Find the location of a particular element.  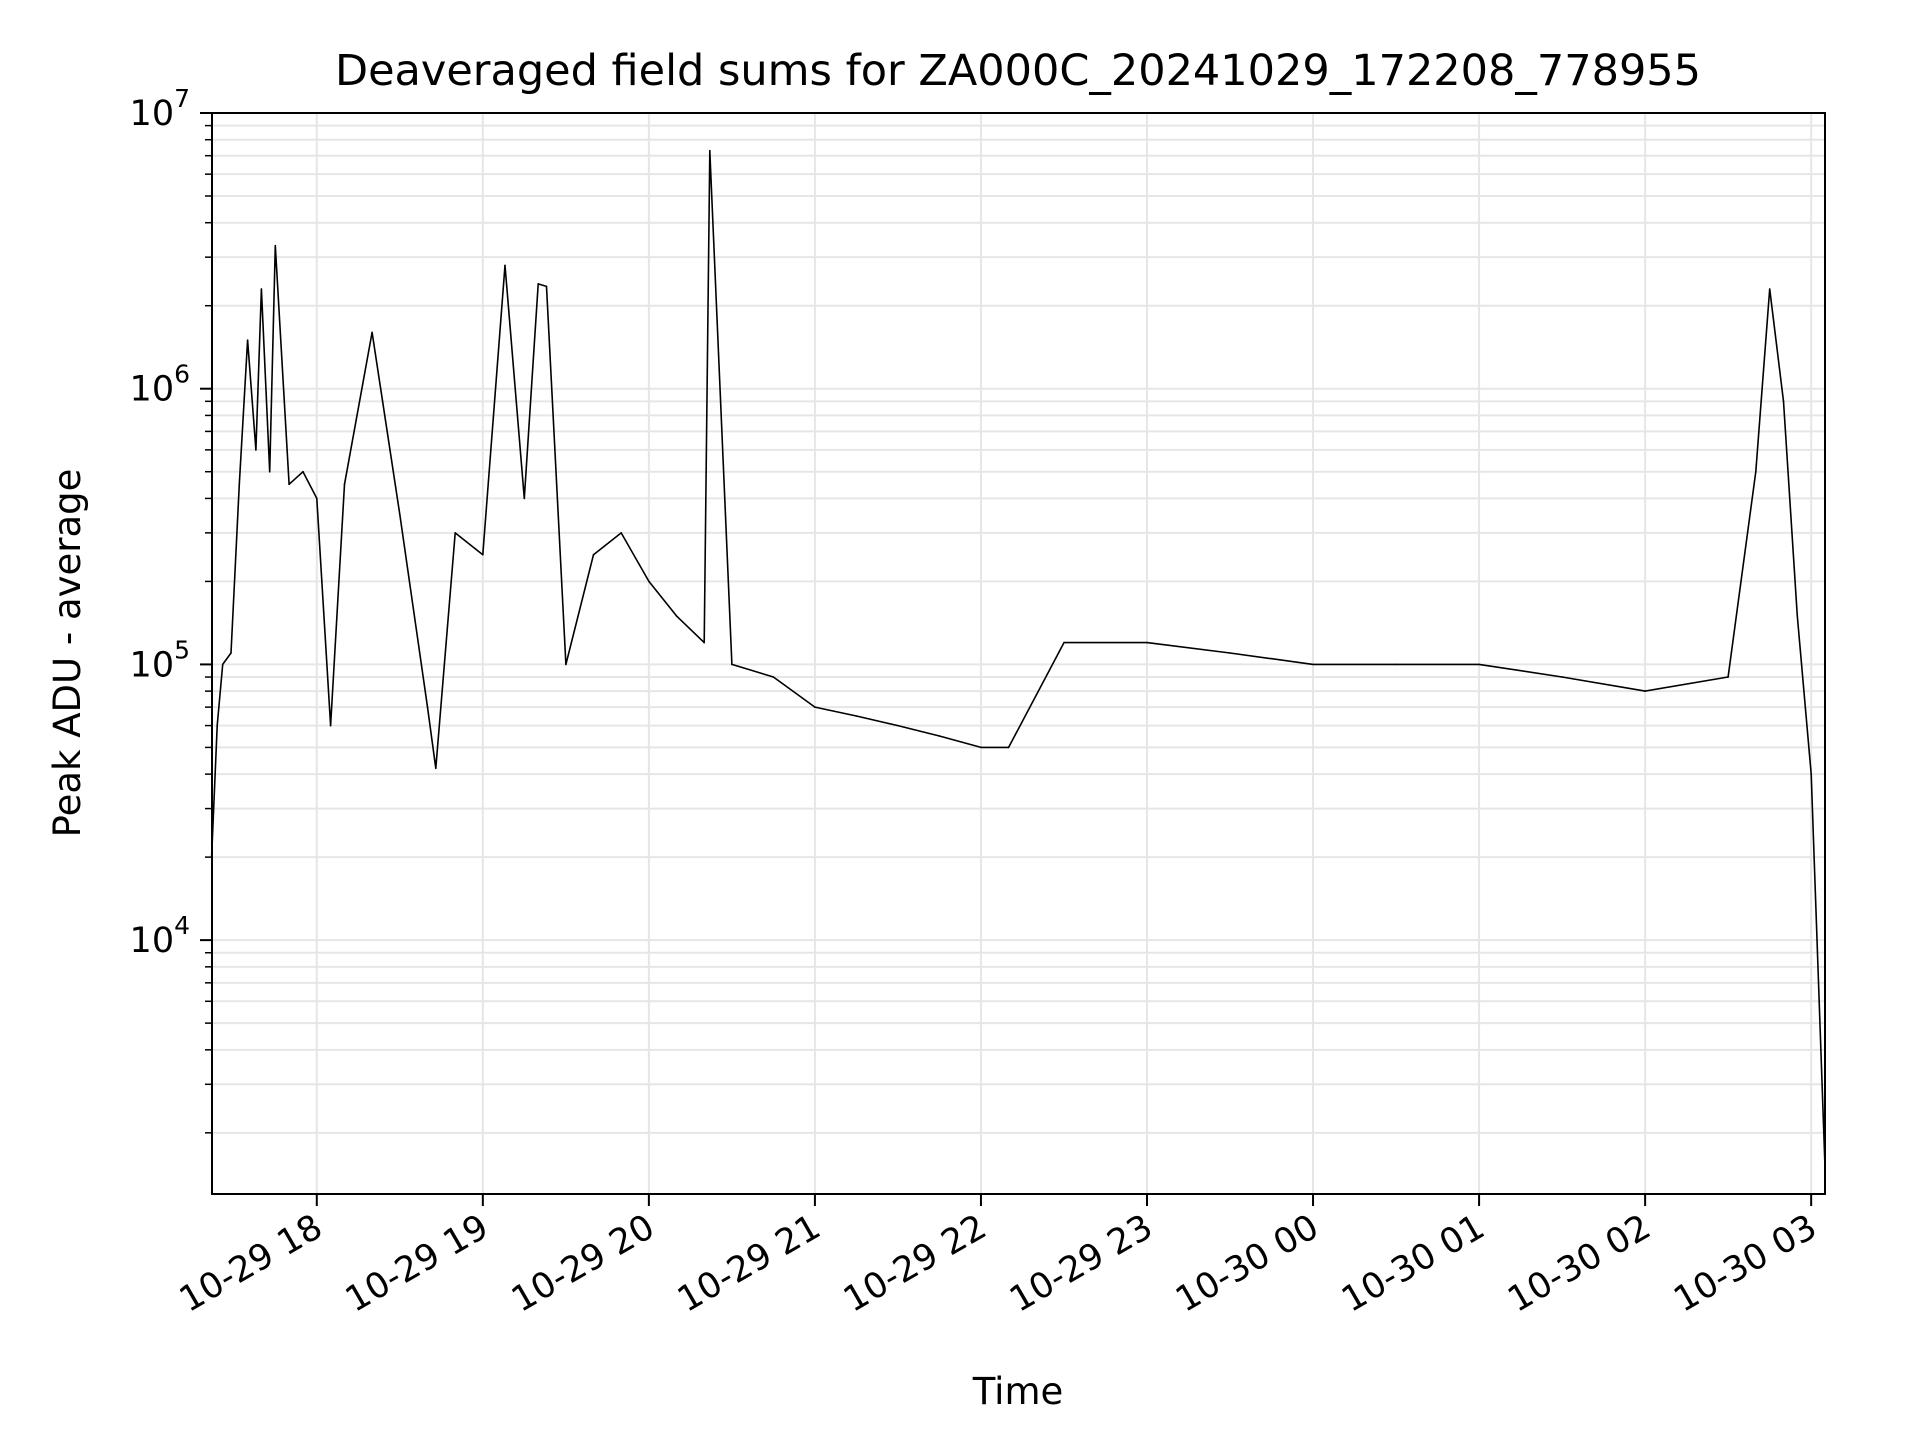

y-tick-label: 10⁴ is located at coordinates (160, 936).